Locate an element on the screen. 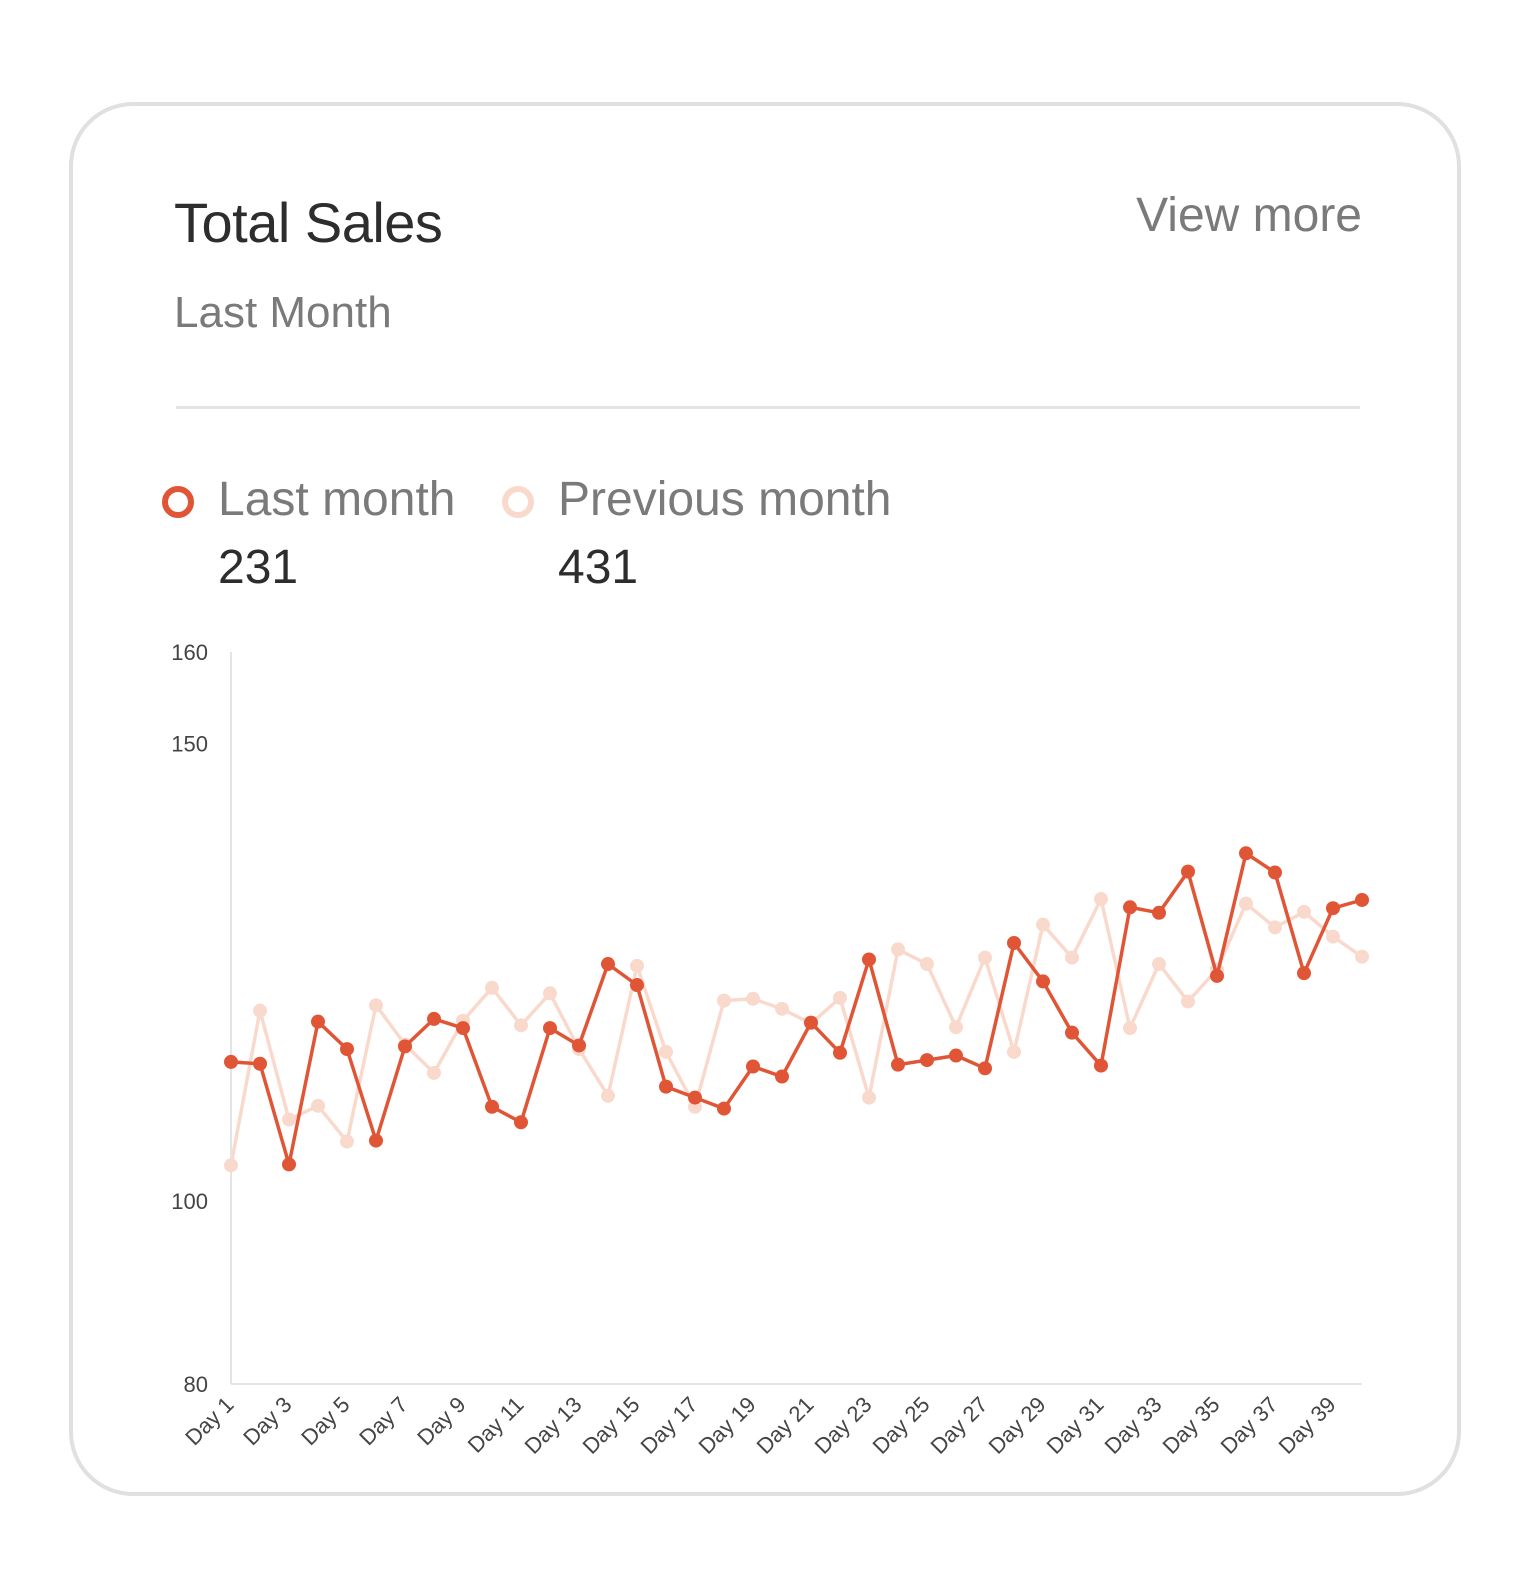 Image resolution: width=1536 pixels, height=1580 pixels. x-tick-label: Day 27 is located at coordinates (959, 1425).